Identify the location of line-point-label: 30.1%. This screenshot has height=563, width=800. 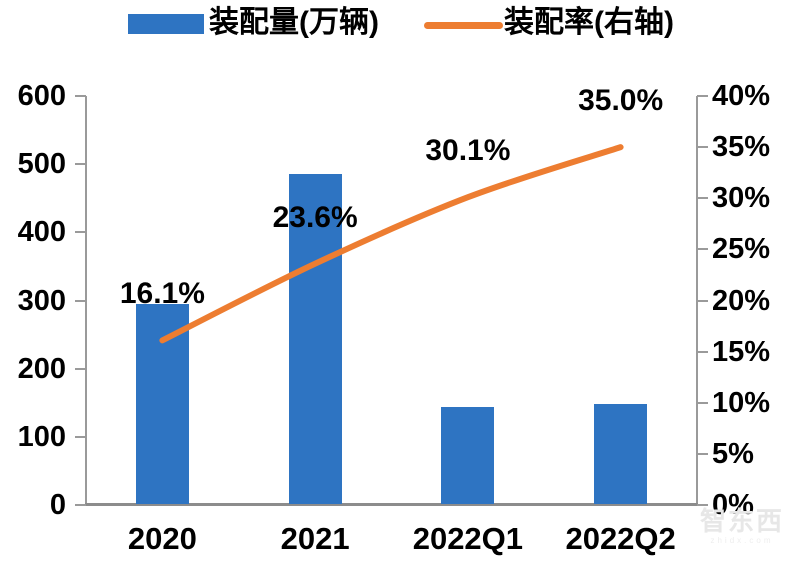
(468, 151).